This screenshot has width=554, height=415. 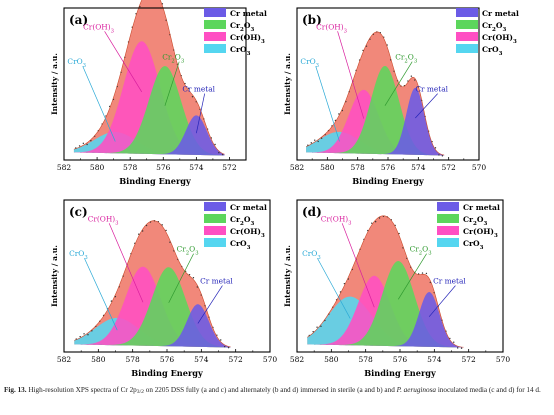 What do you see at coordinates (15, 390) in the screenshot?
I see `caption-figure-number: Fig. 13.` at bounding box center [15, 390].